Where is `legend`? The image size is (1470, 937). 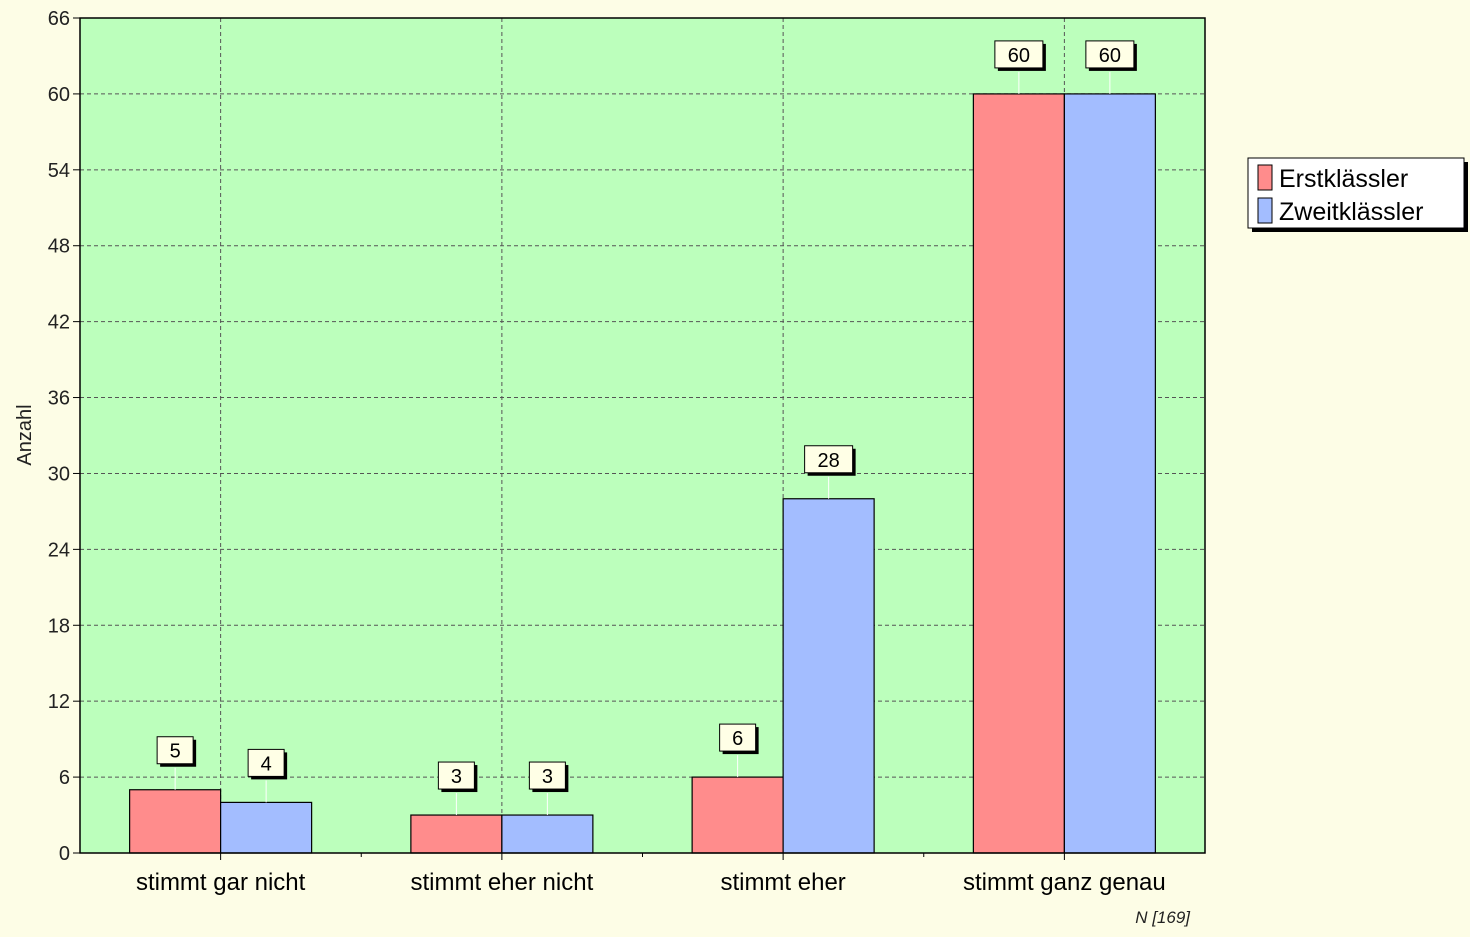 legend is located at coordinates (1356, 193).